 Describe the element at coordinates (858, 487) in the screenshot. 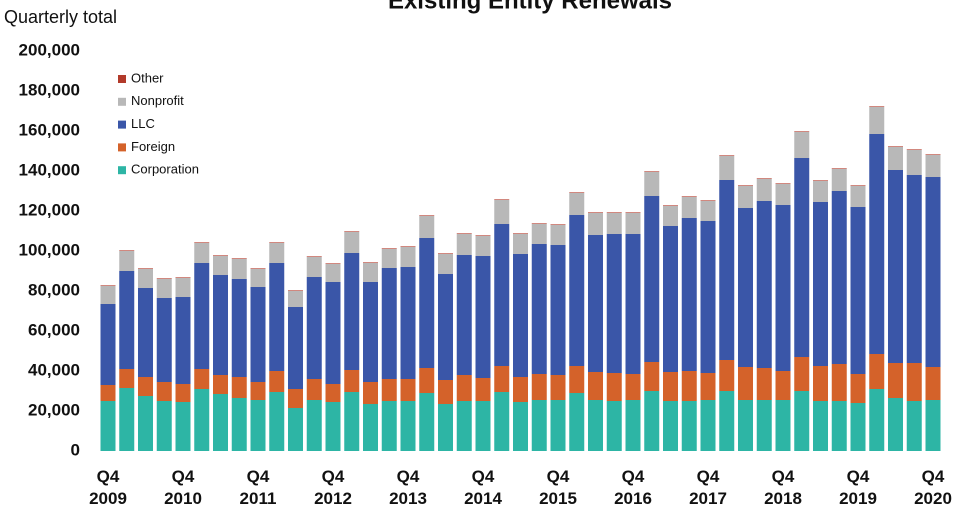

I see `x-tick-label: Q4 2019` at that location.